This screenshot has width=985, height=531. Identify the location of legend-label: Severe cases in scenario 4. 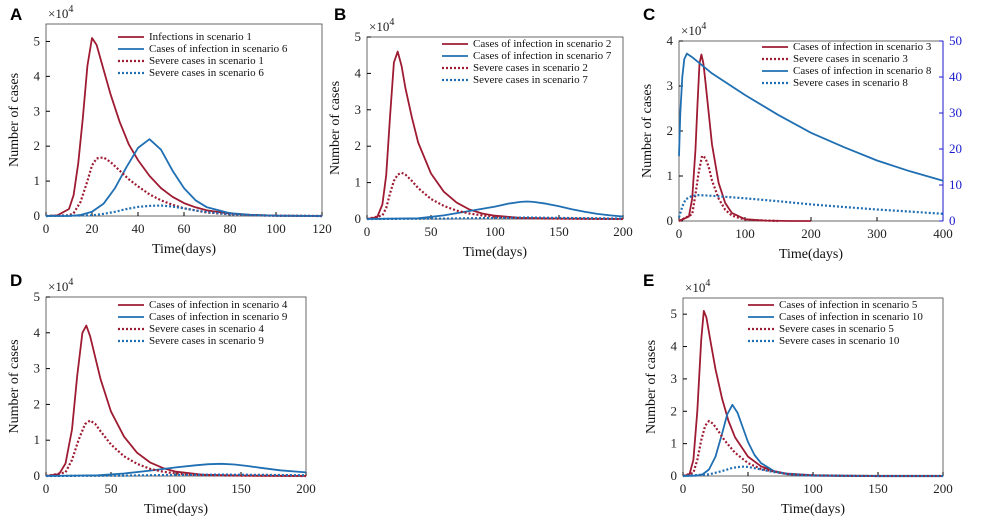
(206, 329).